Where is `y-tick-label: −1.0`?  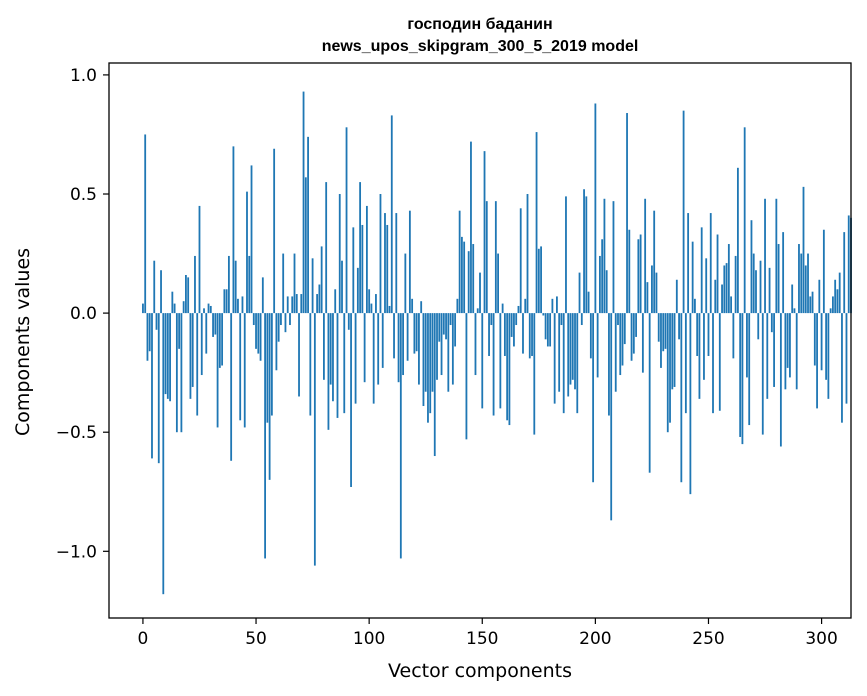
y-tick-label: −1.0 is located at coordinates (76, 552).